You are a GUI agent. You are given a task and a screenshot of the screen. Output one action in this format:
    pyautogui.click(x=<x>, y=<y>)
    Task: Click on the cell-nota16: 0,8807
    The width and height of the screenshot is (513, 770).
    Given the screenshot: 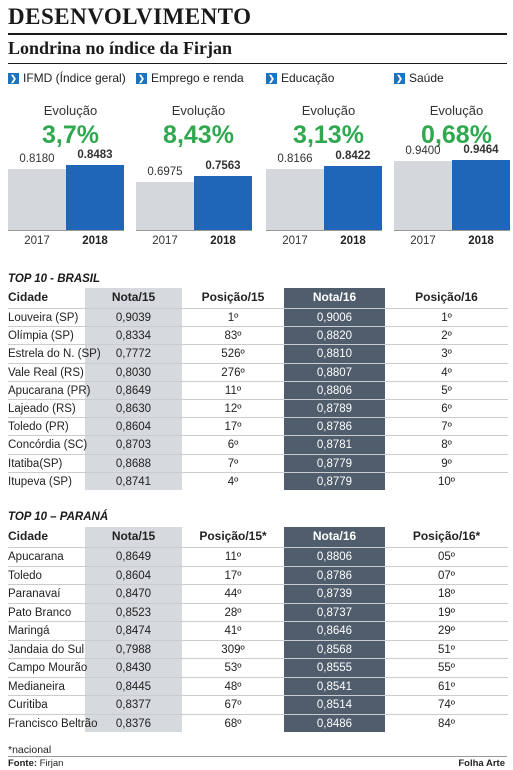 What is the action you would take?
    pyautogui.click(x=334, y=372)
    